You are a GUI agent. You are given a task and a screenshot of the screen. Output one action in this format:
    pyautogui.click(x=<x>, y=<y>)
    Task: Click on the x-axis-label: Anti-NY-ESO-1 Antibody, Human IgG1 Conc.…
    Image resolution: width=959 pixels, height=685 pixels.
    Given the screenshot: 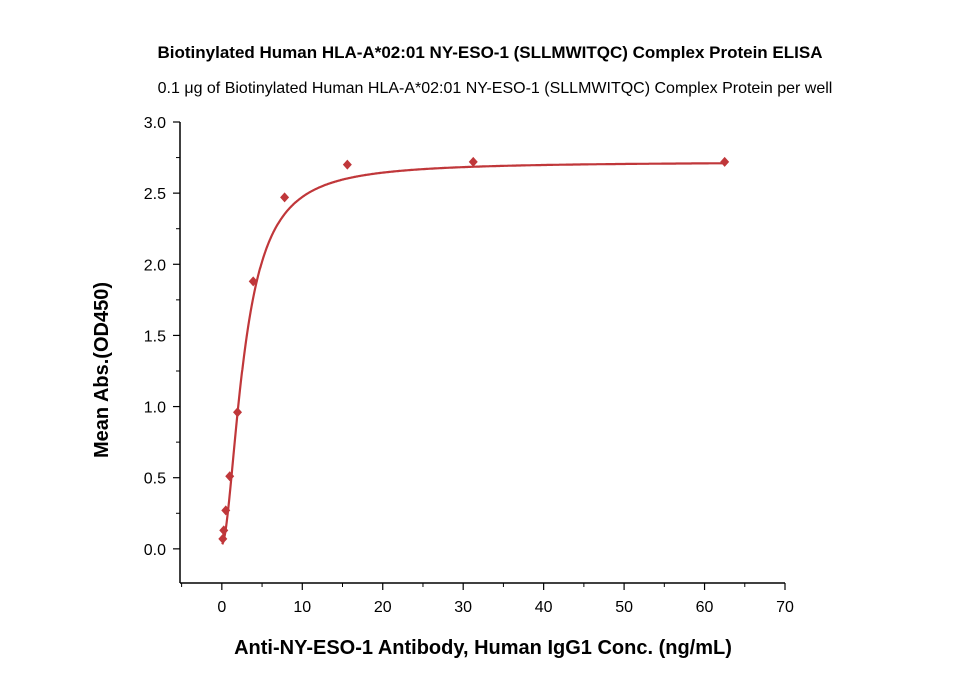 What is the action you would take?
    pyautogui.click(x=483, y=648)
    